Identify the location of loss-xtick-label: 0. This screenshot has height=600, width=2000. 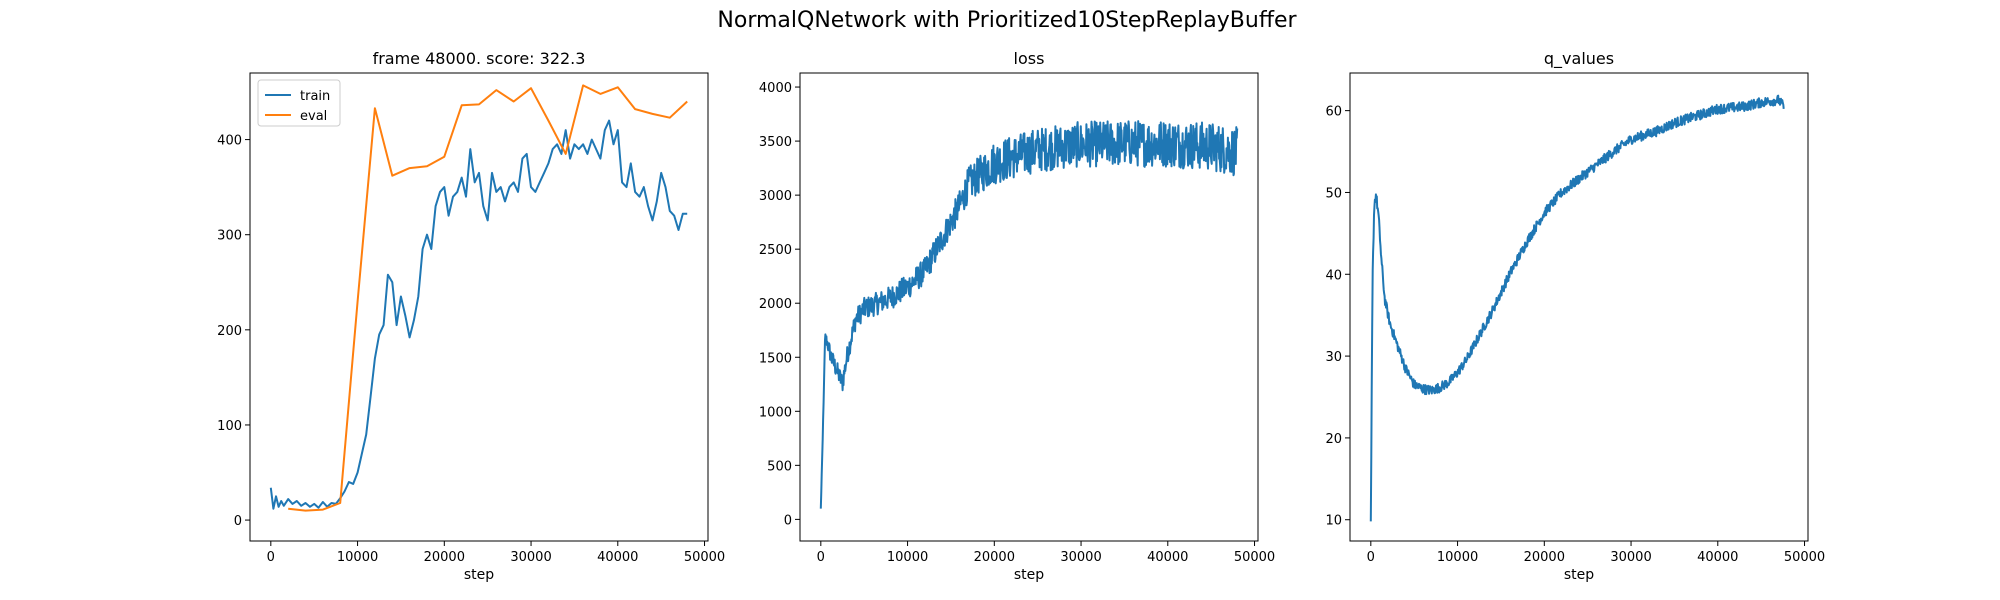
(821, 557).